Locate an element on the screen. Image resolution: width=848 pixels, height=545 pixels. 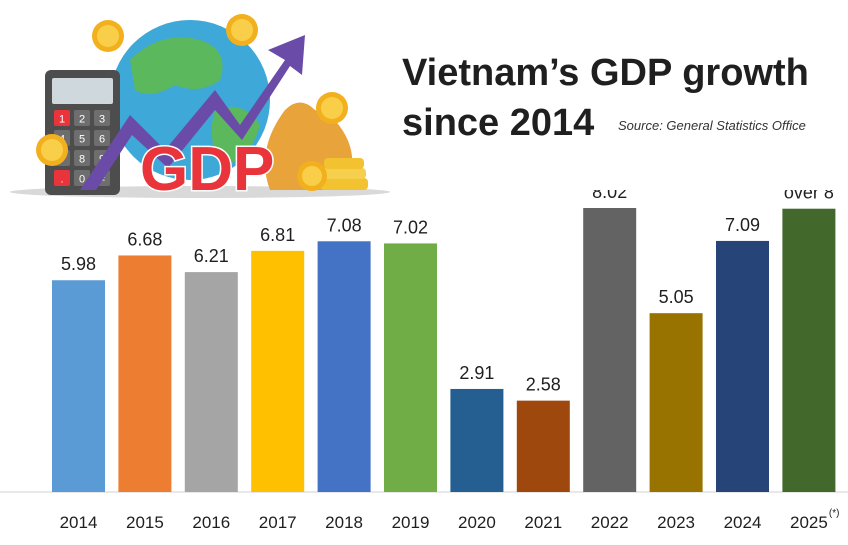
calculator-key-label: 1 is located at coordinates (62, 120).